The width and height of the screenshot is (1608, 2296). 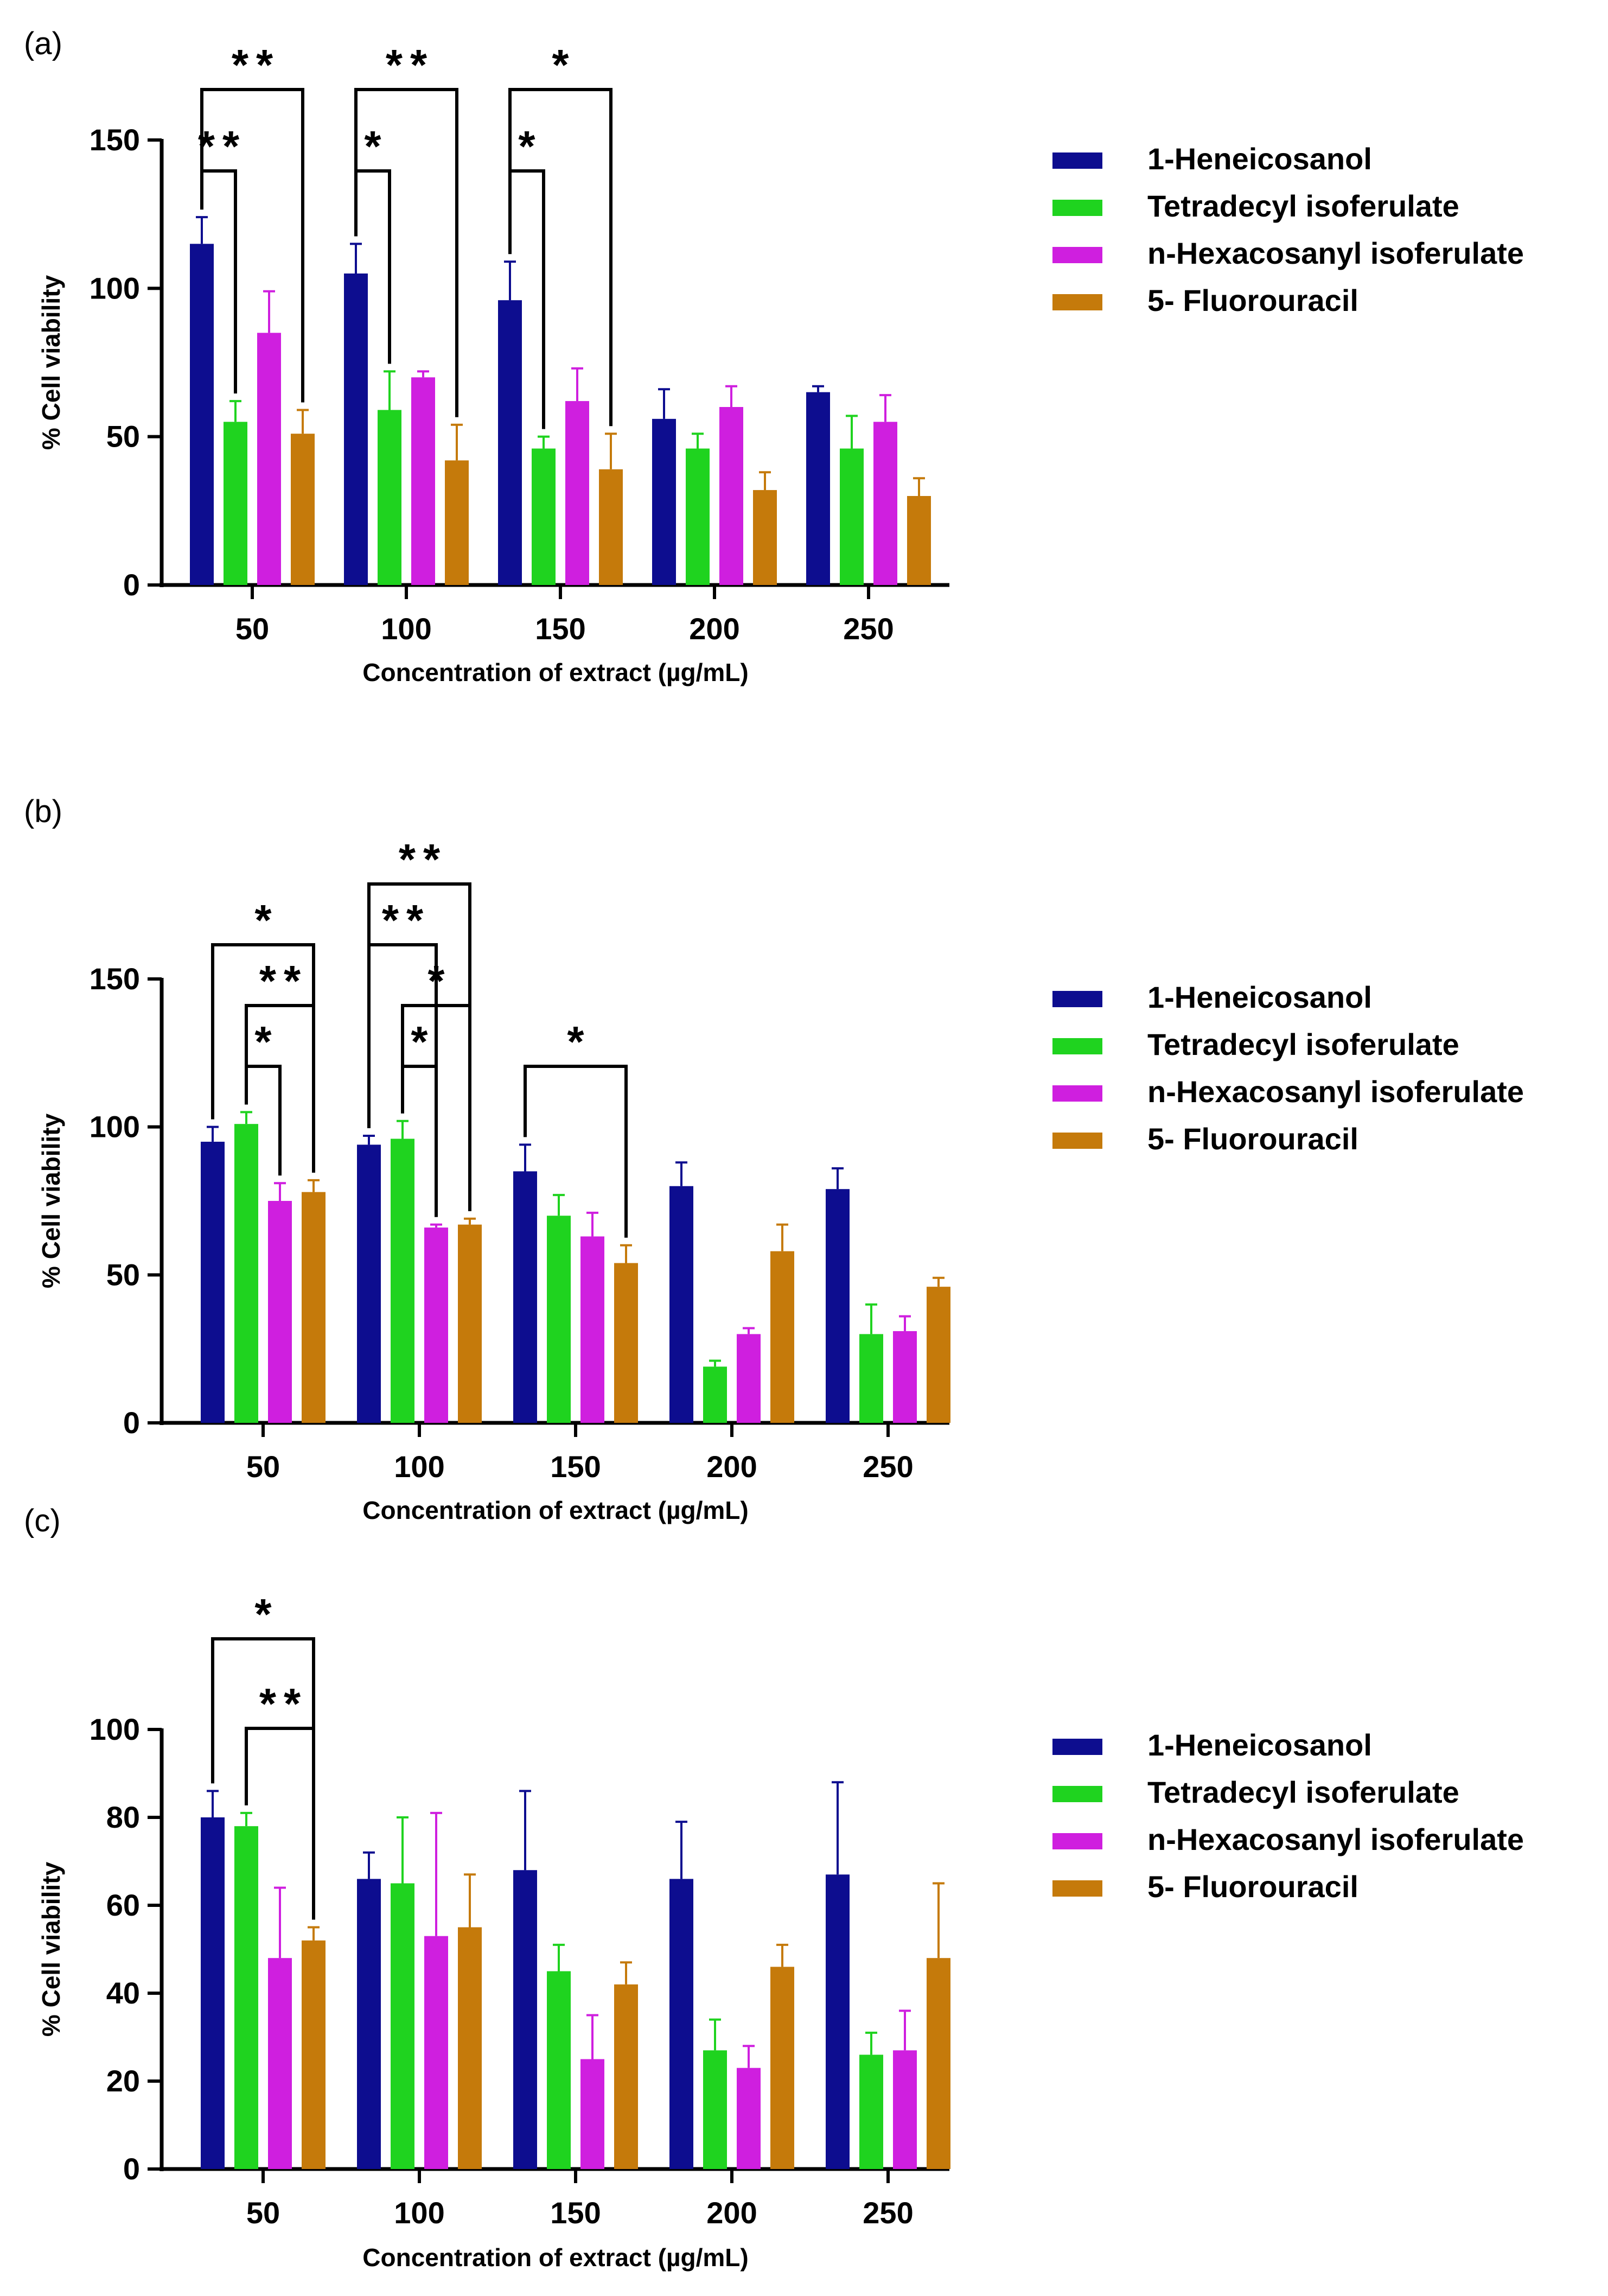 What do you see at coordinates (43, 1520) in the screenshot?
I see `panel-label: (c)` at bounding box center [43, 1520].